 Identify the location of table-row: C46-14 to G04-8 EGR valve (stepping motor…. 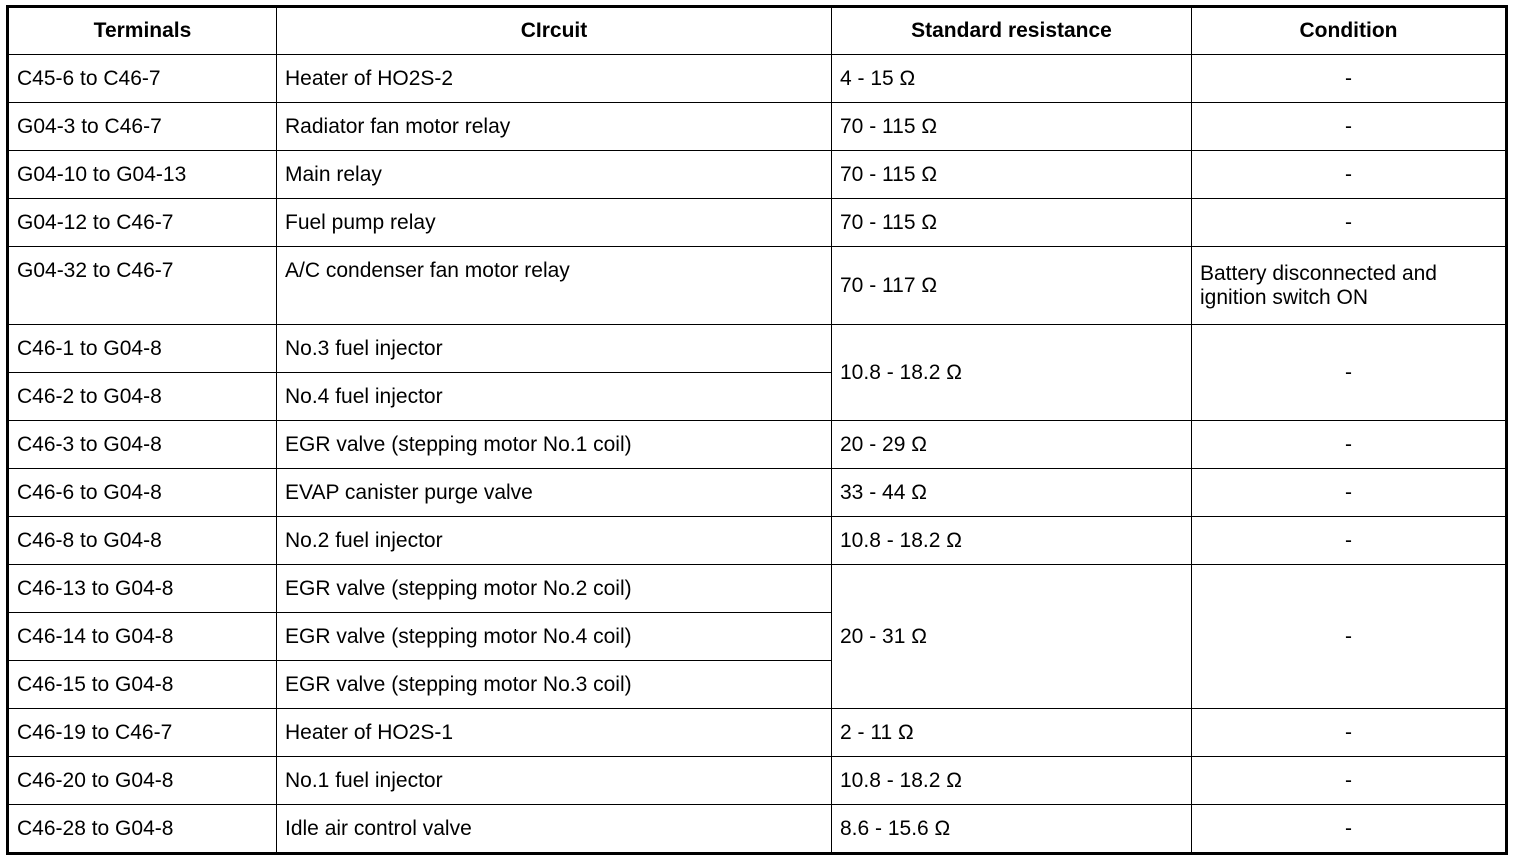
(757, 636).